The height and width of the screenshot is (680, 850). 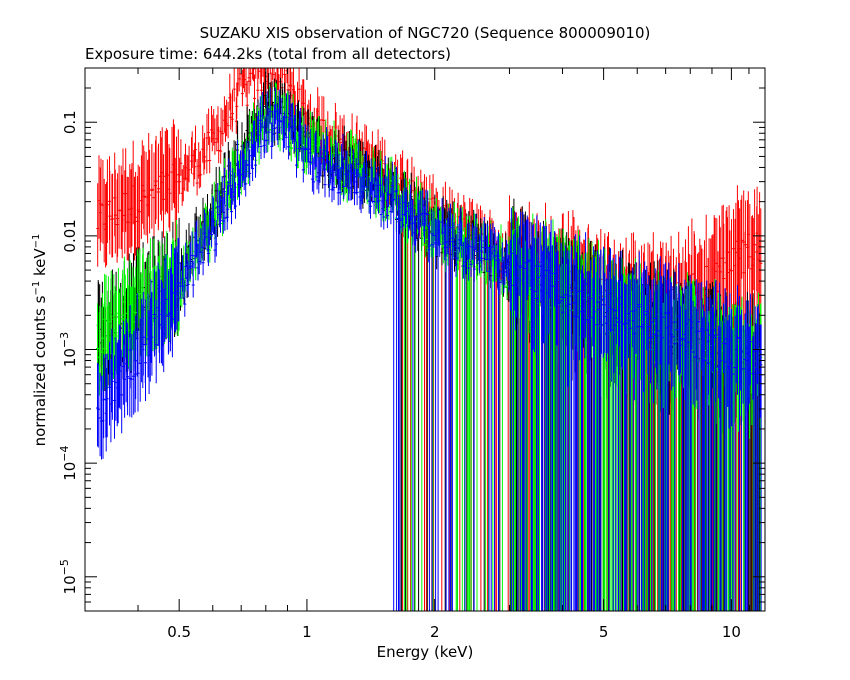 What do you see at coordinates (70, 235) in the screenshot?
I see `y-tick-label: 0.01` at bounding box center [70, 235].